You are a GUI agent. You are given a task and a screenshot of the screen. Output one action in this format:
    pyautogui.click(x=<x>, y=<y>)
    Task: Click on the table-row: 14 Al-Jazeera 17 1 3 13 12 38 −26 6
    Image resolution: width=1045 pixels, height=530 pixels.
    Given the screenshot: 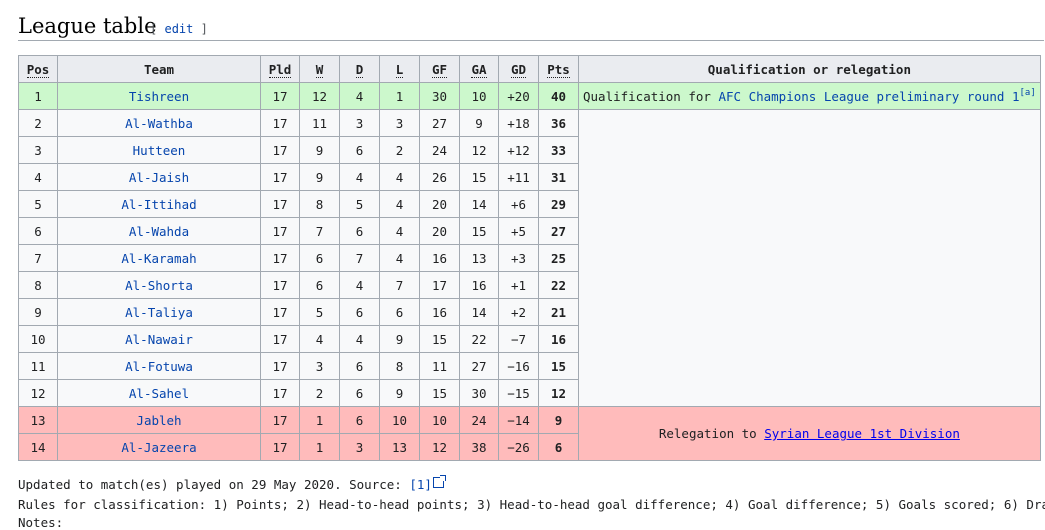 What is the action you would take?
    pyautogui.click(x=529, y=447)
    